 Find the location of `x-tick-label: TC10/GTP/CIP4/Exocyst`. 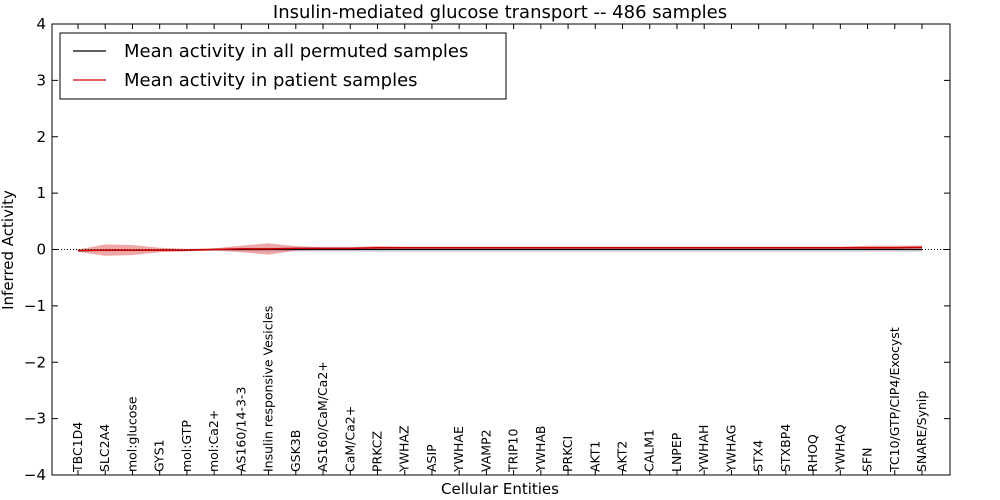

x-tick-label: TC10/GTP/CIP4/Exocyst is located at coordinates (894, 400).